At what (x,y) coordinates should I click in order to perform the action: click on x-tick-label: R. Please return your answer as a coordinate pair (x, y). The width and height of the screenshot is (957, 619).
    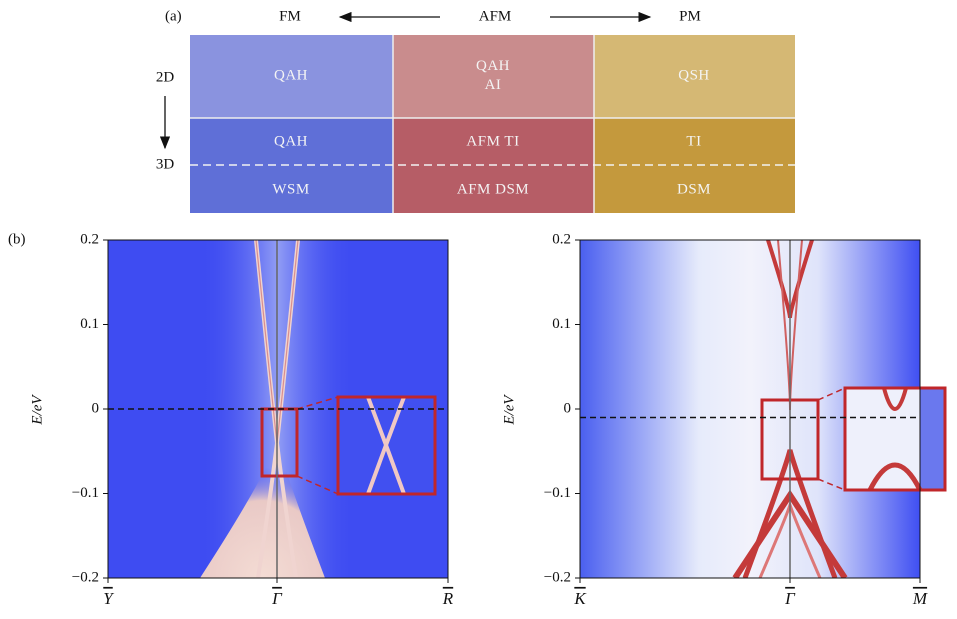
    Looking at the image, I should click on (448, 598).